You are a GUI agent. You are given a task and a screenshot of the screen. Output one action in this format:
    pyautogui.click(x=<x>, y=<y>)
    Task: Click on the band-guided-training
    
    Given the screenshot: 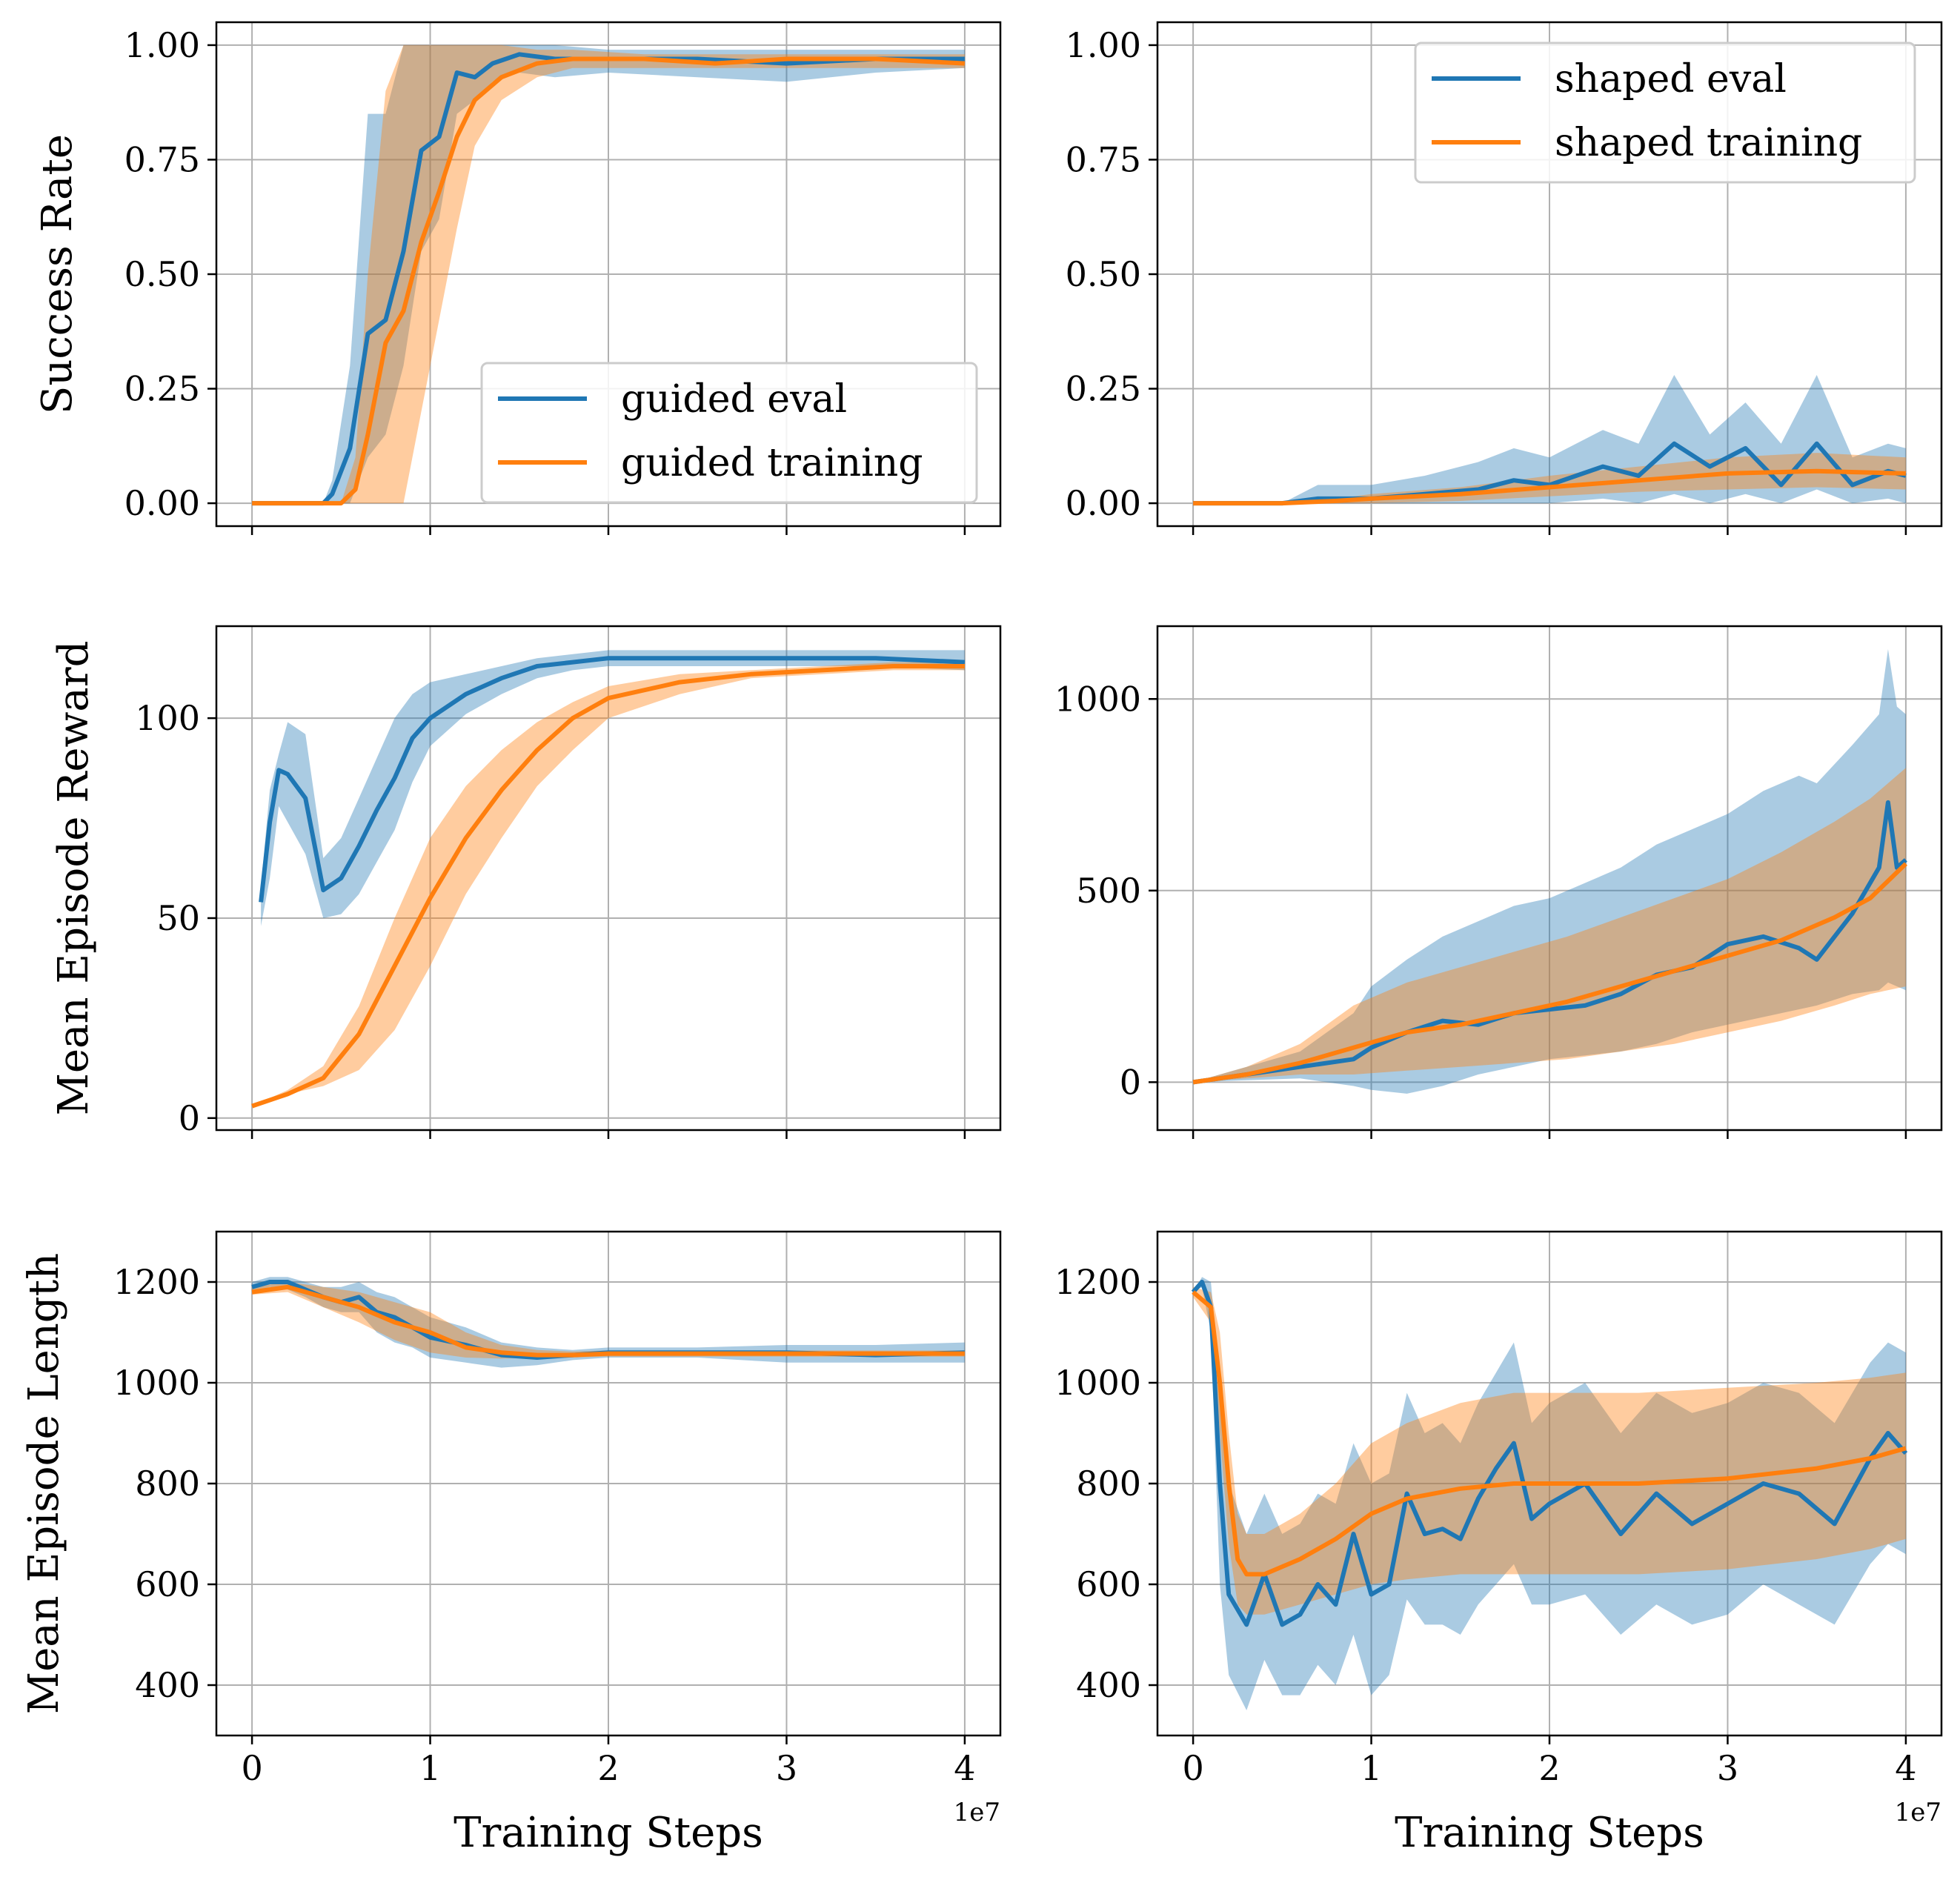 What is the action you would take?
    pyautogui.click(x=608, y=274)
    